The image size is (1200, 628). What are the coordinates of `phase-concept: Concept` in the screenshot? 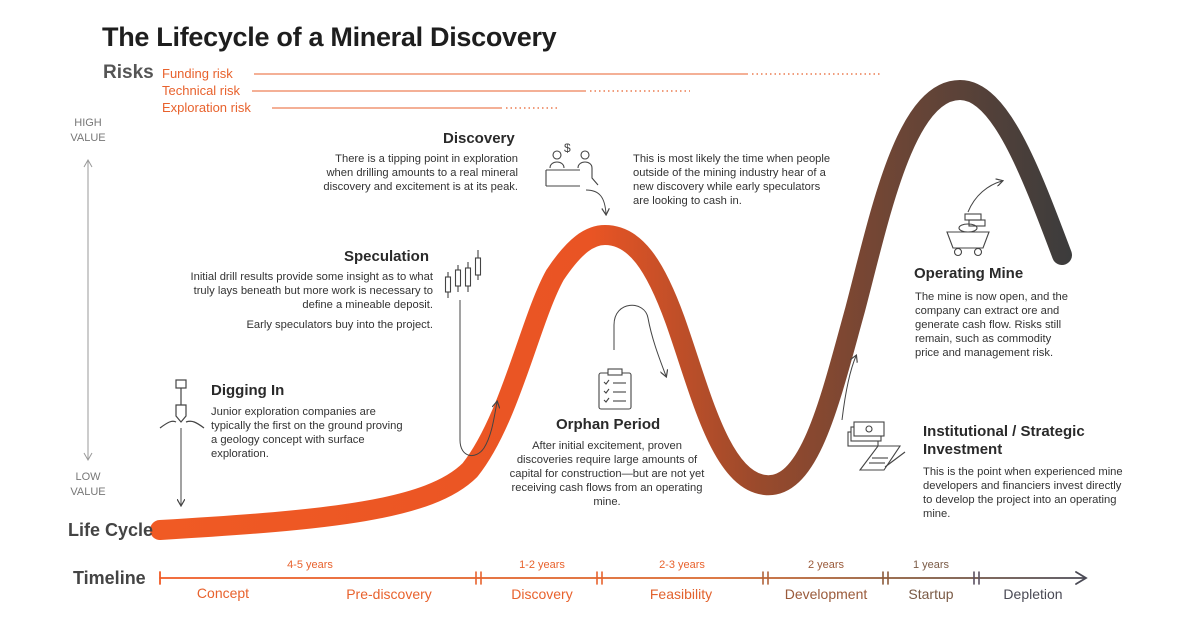 It's located at (223, 593).